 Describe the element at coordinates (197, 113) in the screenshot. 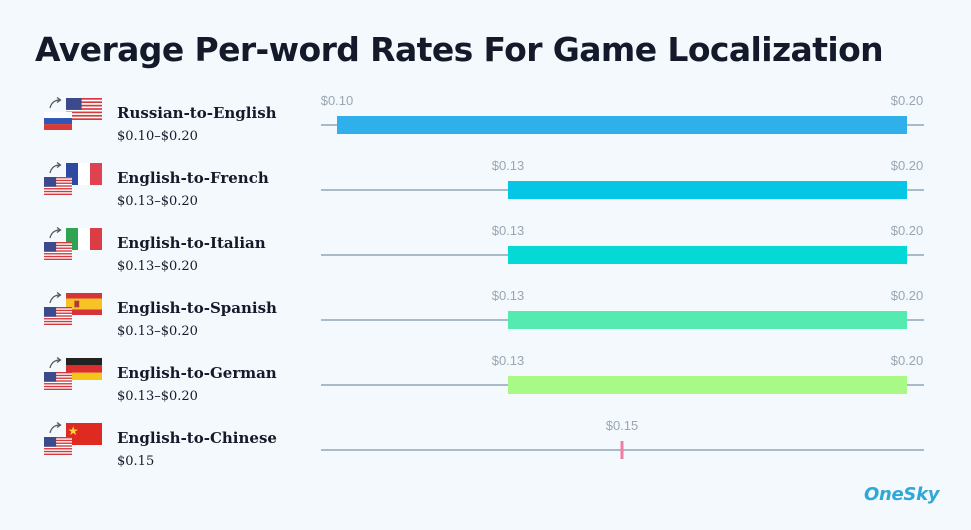

I see `language-pair-label: Russian-to-English` at that location.